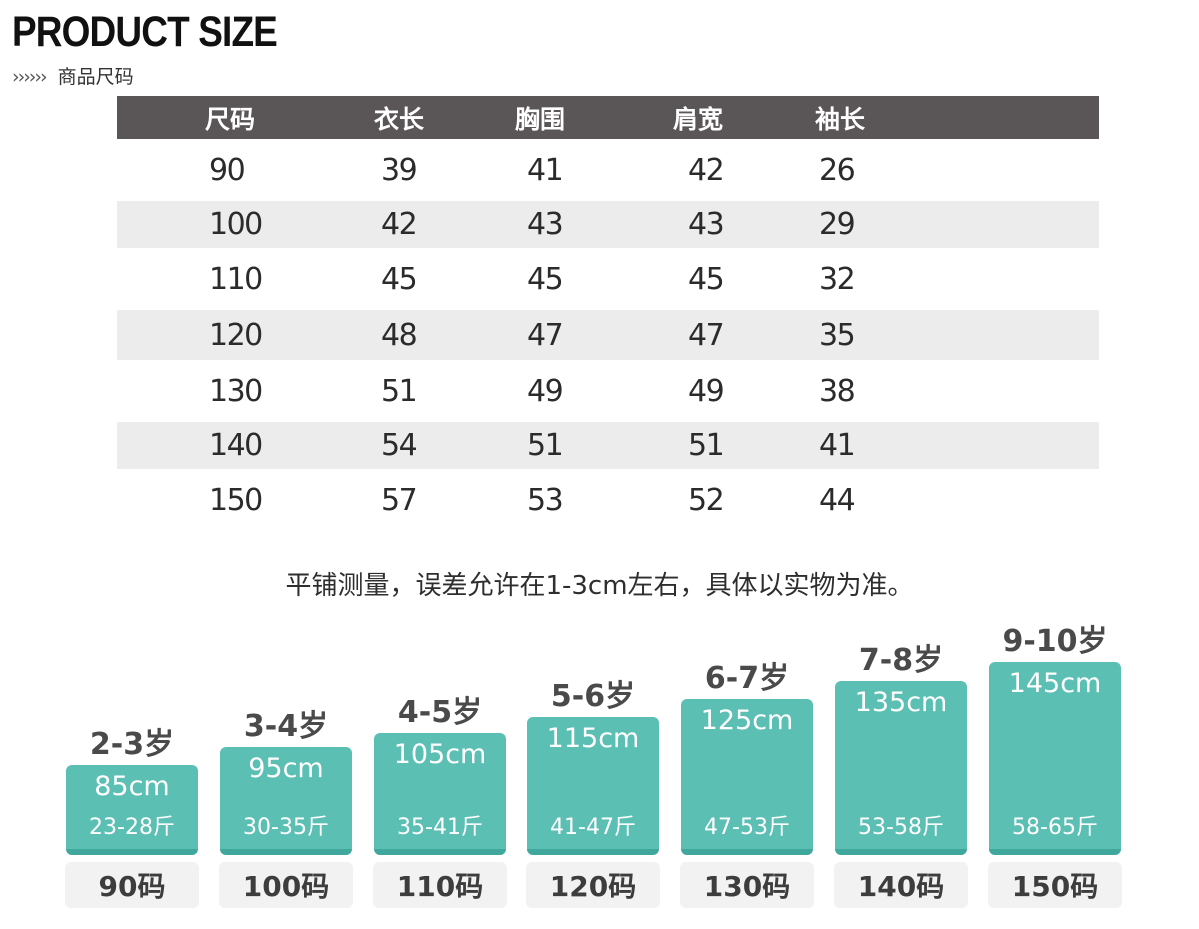 Image resolution: width=1199 pixels, height=929 pixels. Describe the element at coordinates (440, 712) in the screenshot. I see `age-label: 4-5岁` at that location.